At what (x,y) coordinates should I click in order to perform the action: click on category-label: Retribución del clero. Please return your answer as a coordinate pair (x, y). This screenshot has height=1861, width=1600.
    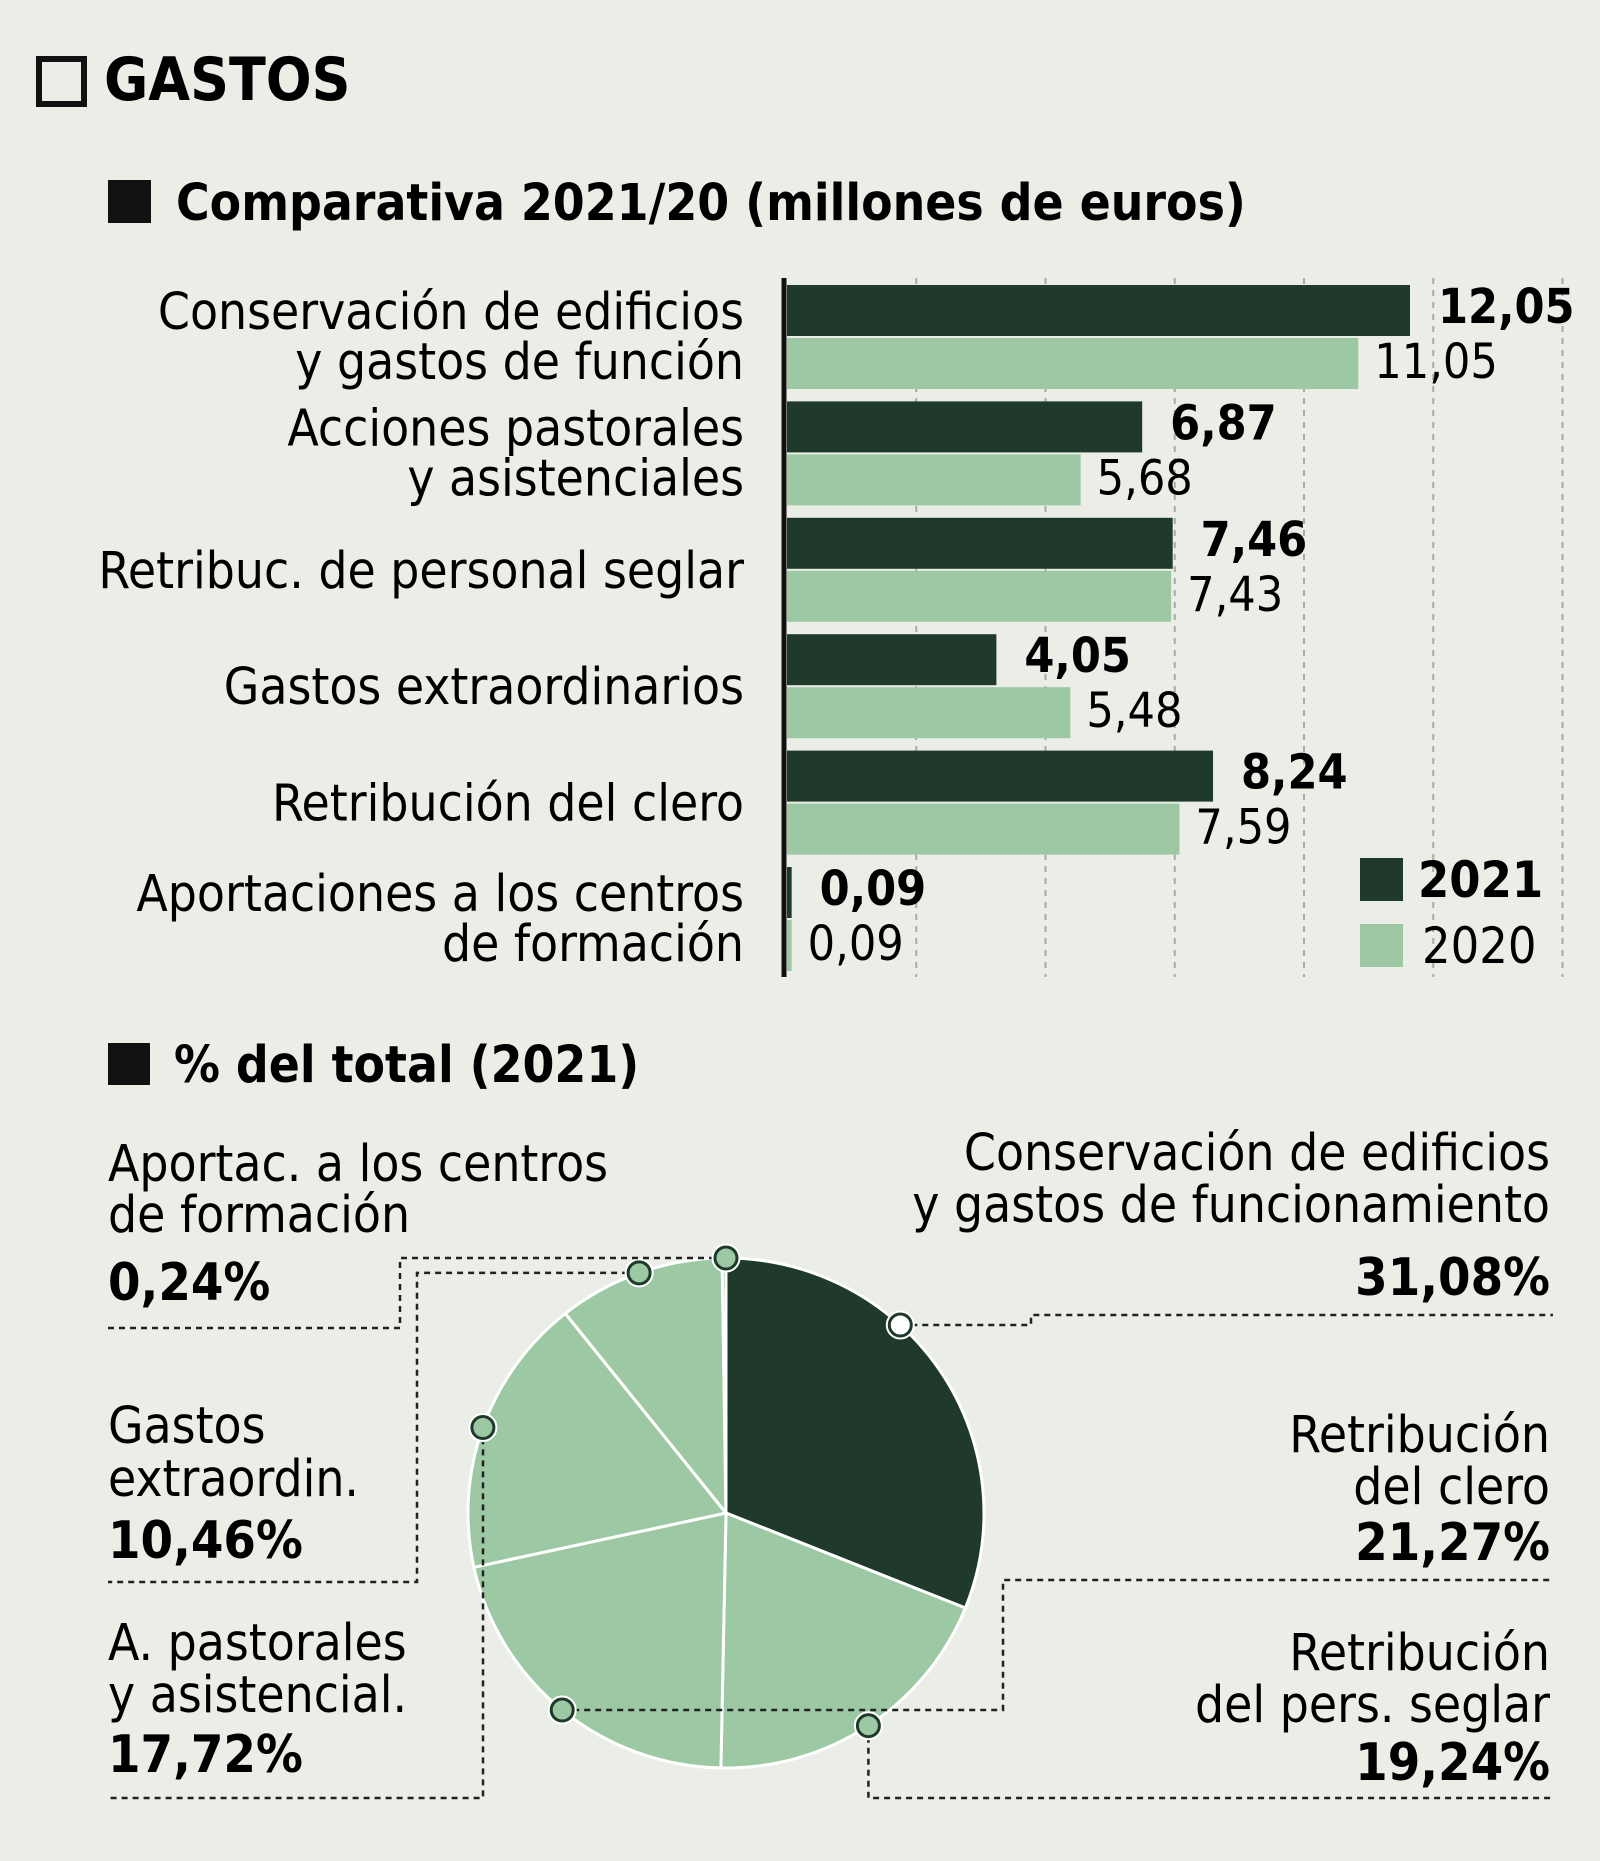
    Looking at the image, I should click on (508, 804).